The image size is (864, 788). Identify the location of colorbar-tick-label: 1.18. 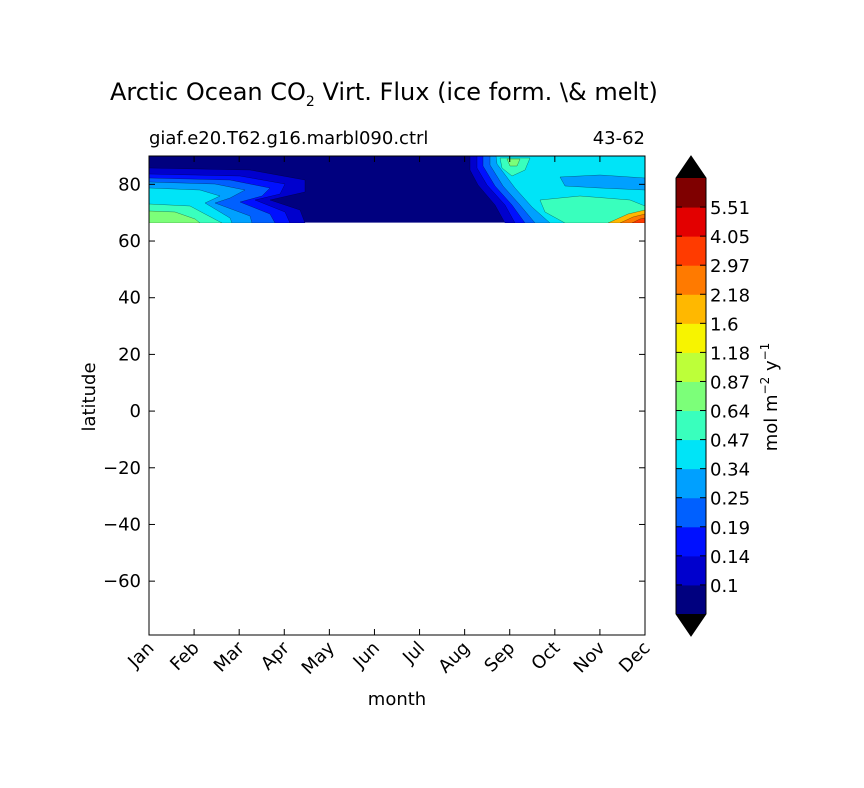
(730, 353).